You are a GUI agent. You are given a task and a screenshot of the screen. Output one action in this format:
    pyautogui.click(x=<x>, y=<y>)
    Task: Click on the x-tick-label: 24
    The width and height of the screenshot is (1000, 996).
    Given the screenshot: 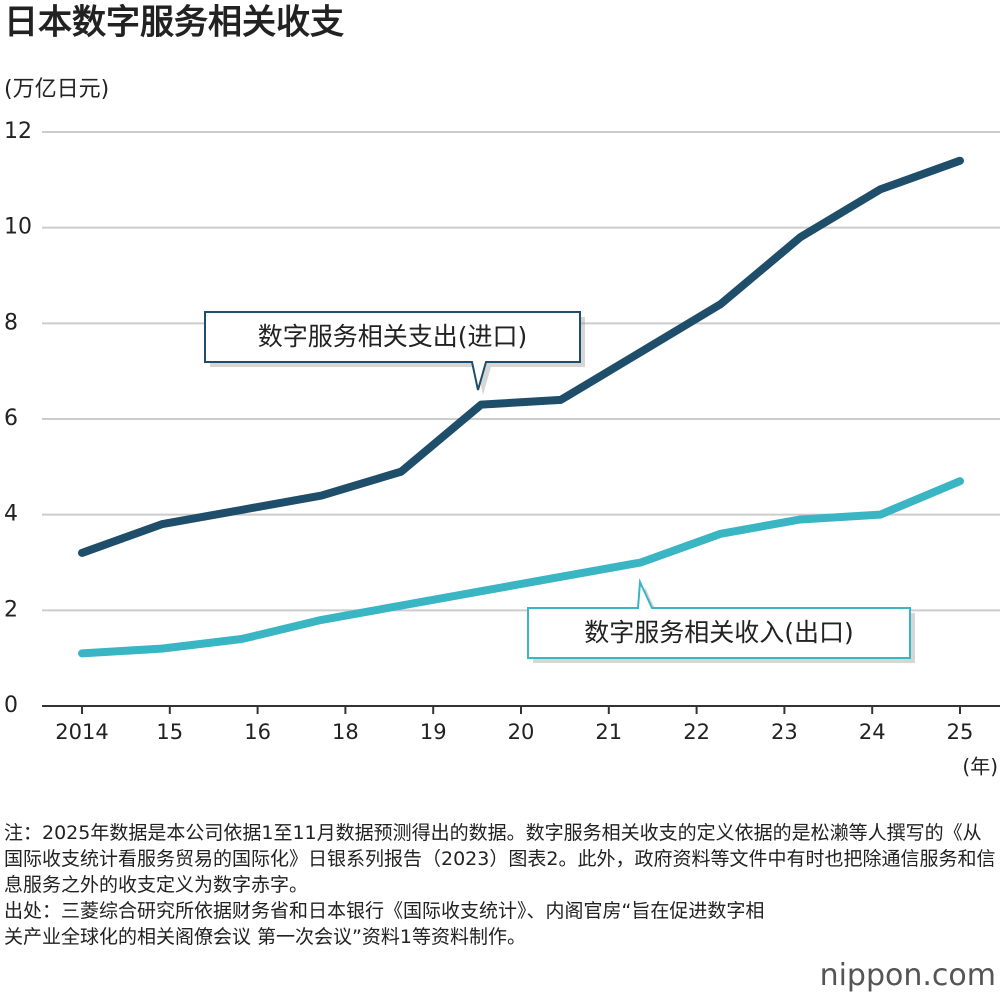 What is the action you would take?
    pyautogui.click(x=872, y=732)
    